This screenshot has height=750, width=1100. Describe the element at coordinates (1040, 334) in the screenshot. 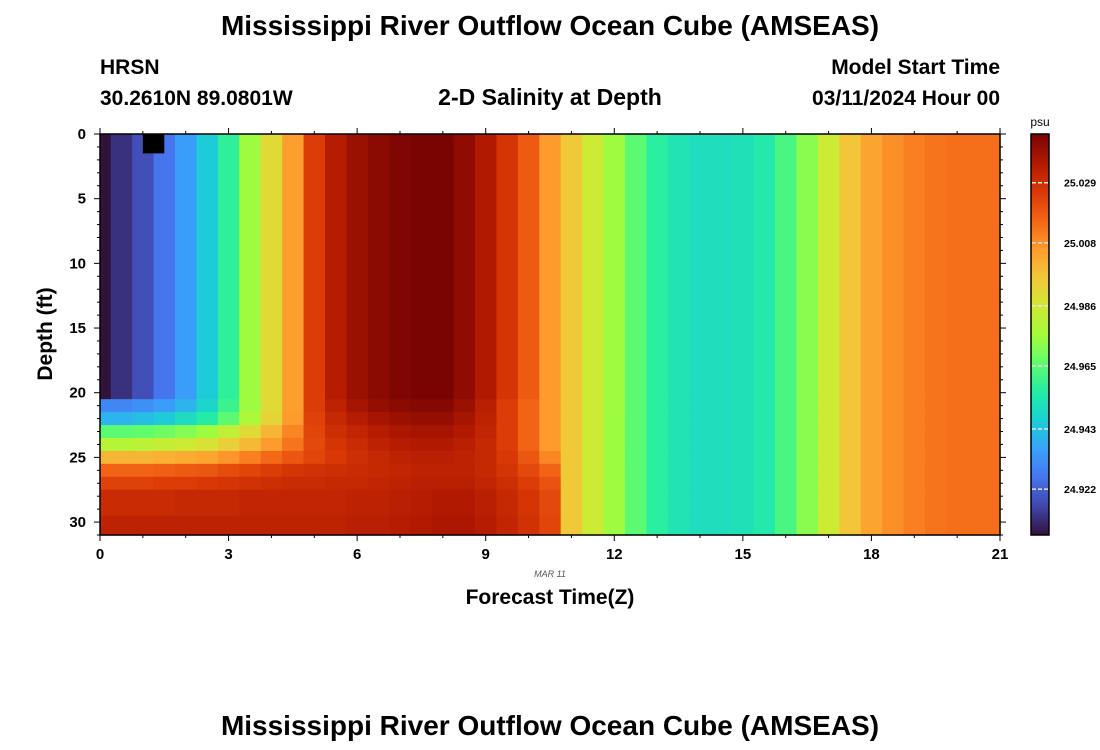

I see `colorbar` at that location.